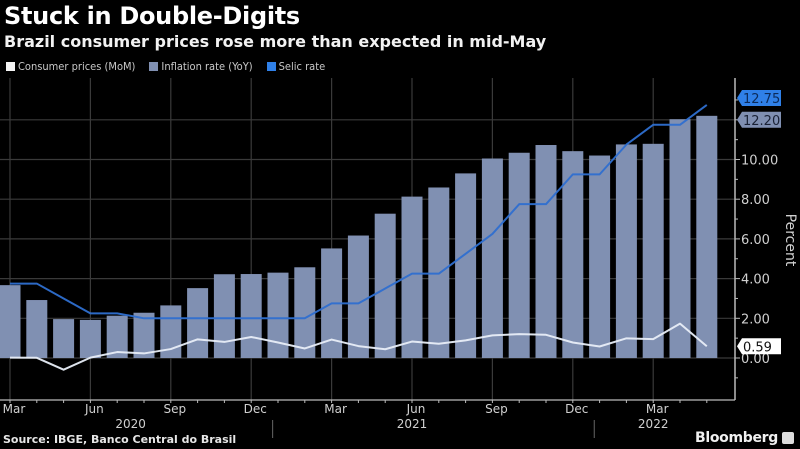 The height and width of the screenshot is (449, 800). What do you see at coordinates (759, 161) in the screenshot?
I see `y-tick-label: 10.00` at bounding box center [759, 161].